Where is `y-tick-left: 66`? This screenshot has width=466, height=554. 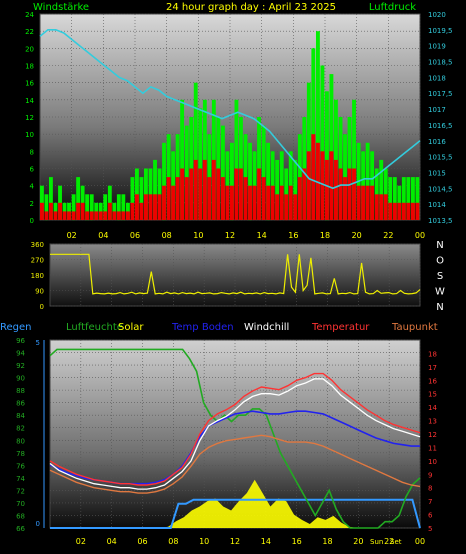
y-tick-left: 66 is located at coordinates (20, 529).